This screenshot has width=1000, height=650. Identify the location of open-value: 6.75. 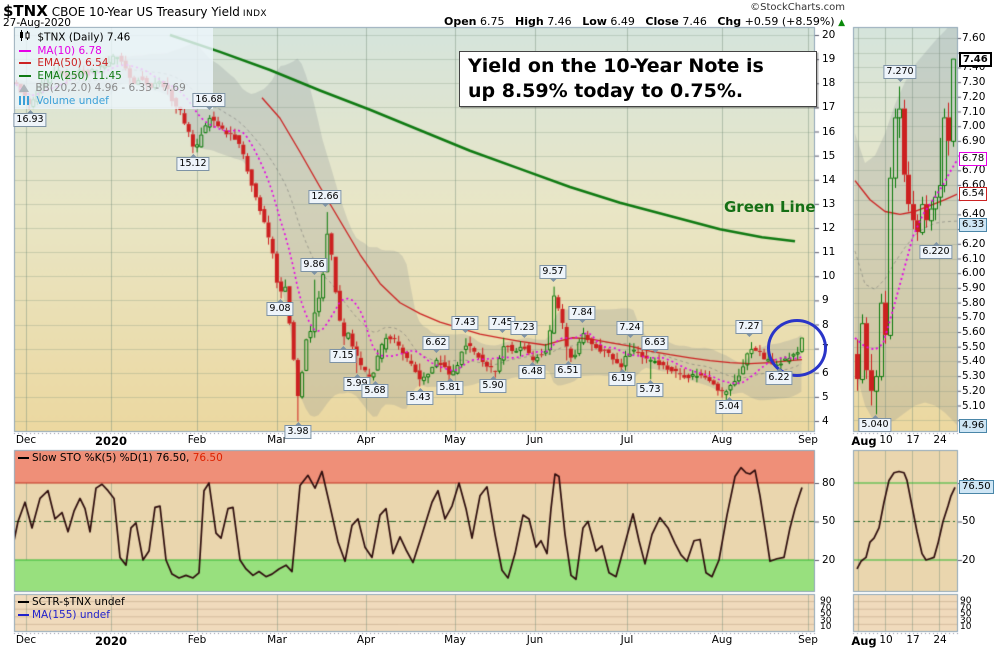
(492, 21).